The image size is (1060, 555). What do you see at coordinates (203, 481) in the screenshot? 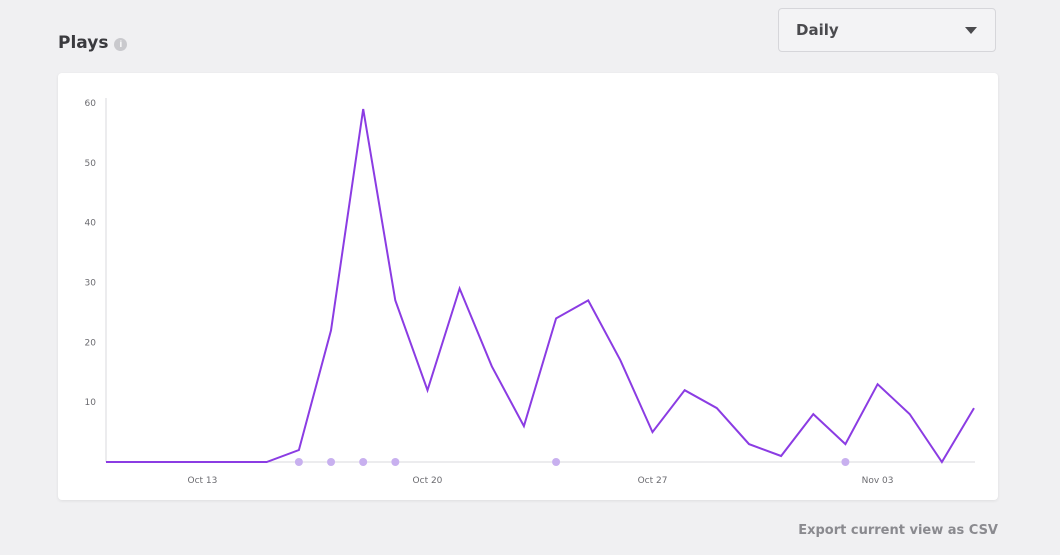
I see `x-tick-label: Oct 13` at bounding box center [203, 481].